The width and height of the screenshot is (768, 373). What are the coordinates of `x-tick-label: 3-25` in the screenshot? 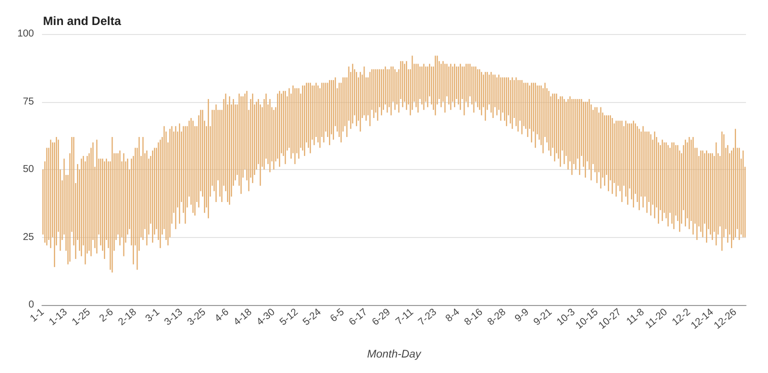 It's located at (197, 317).